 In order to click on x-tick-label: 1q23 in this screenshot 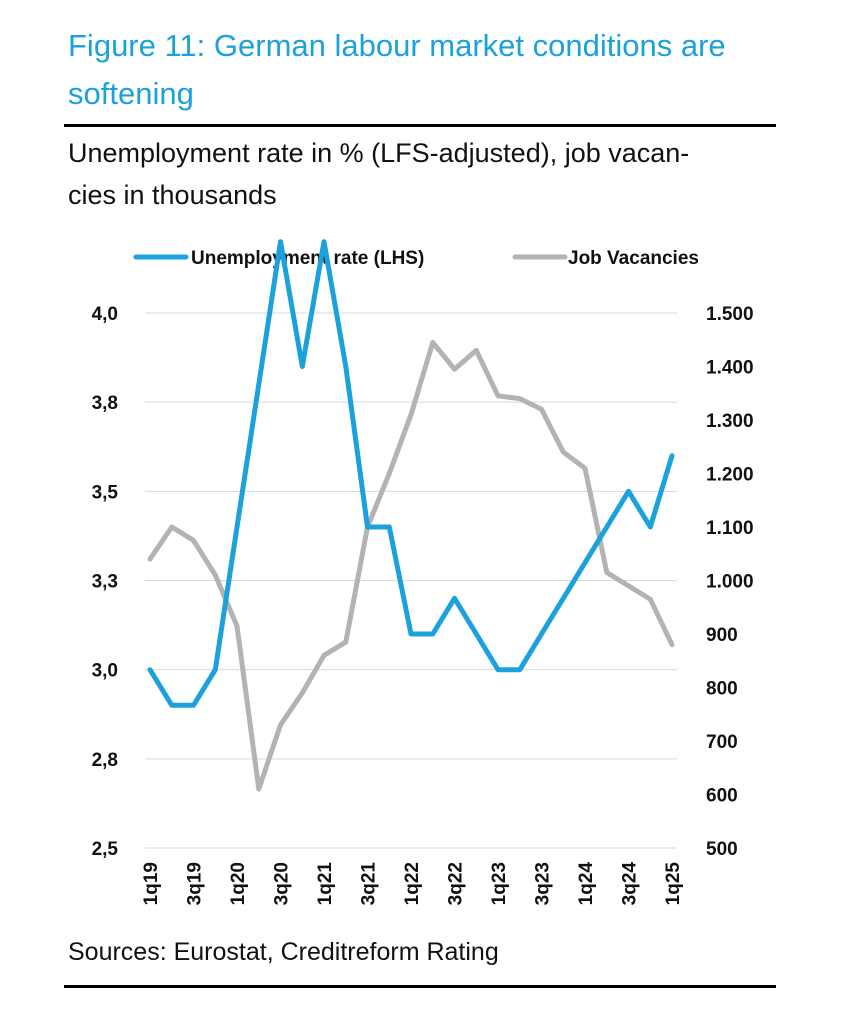, I will do `click(499, 883)`.